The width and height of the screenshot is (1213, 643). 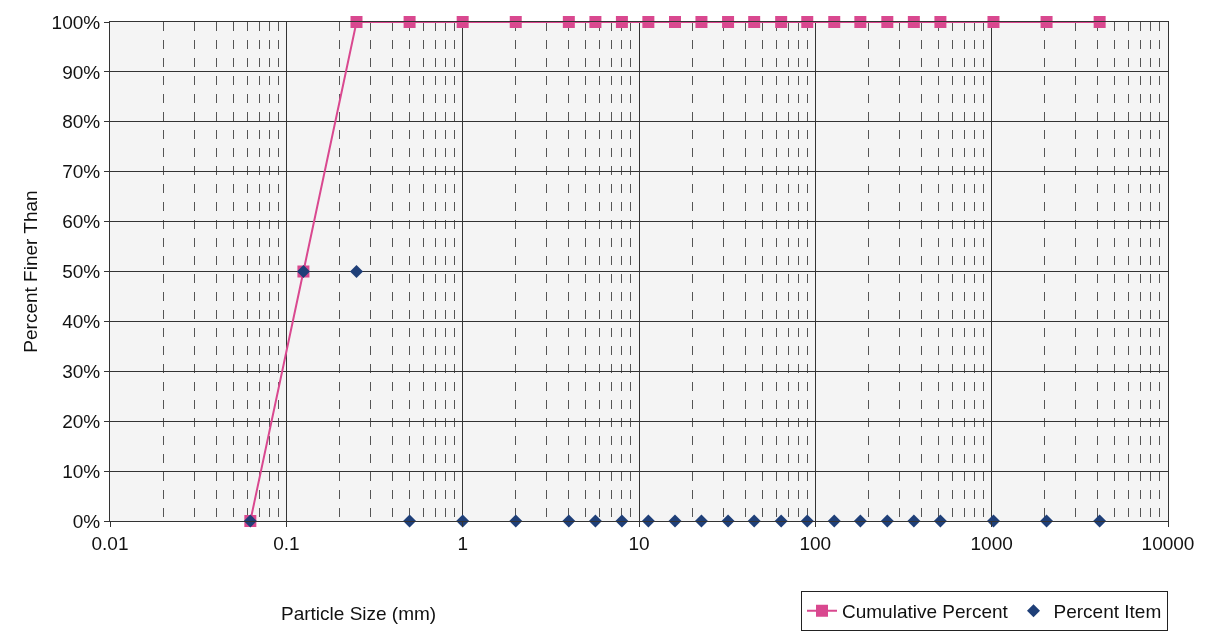 I want to click on x-tick-label: 1000, so click(x=991, y=543).